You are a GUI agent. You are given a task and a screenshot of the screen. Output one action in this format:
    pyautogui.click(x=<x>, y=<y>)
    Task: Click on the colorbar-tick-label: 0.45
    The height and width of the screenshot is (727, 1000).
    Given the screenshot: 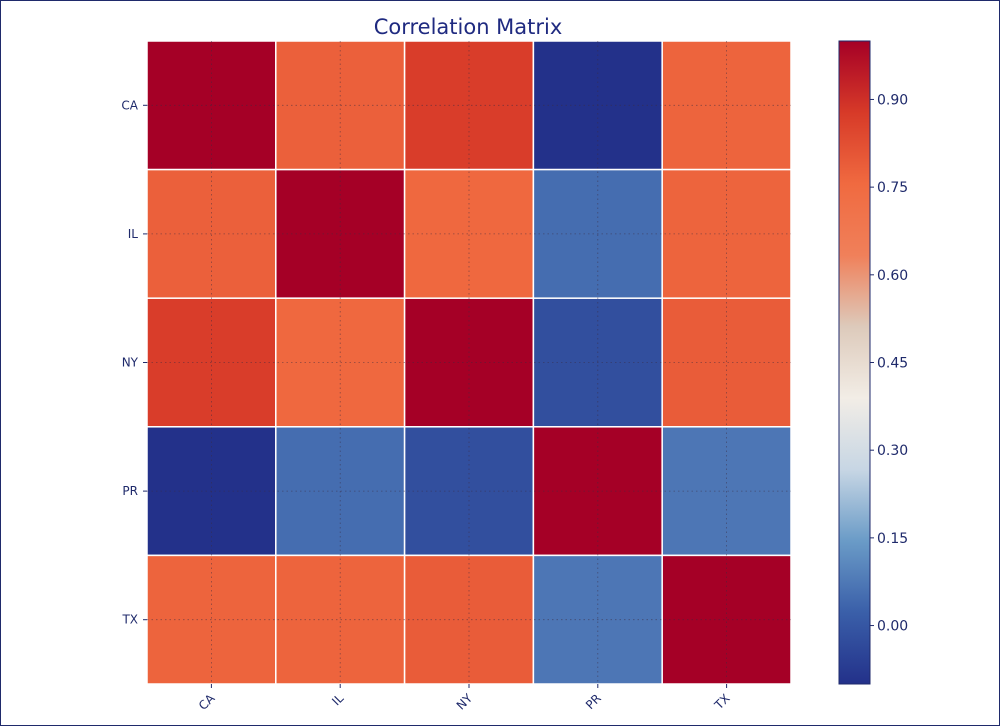 What is the action you would take?
    pyautogui.click(x=892, y=364)
    